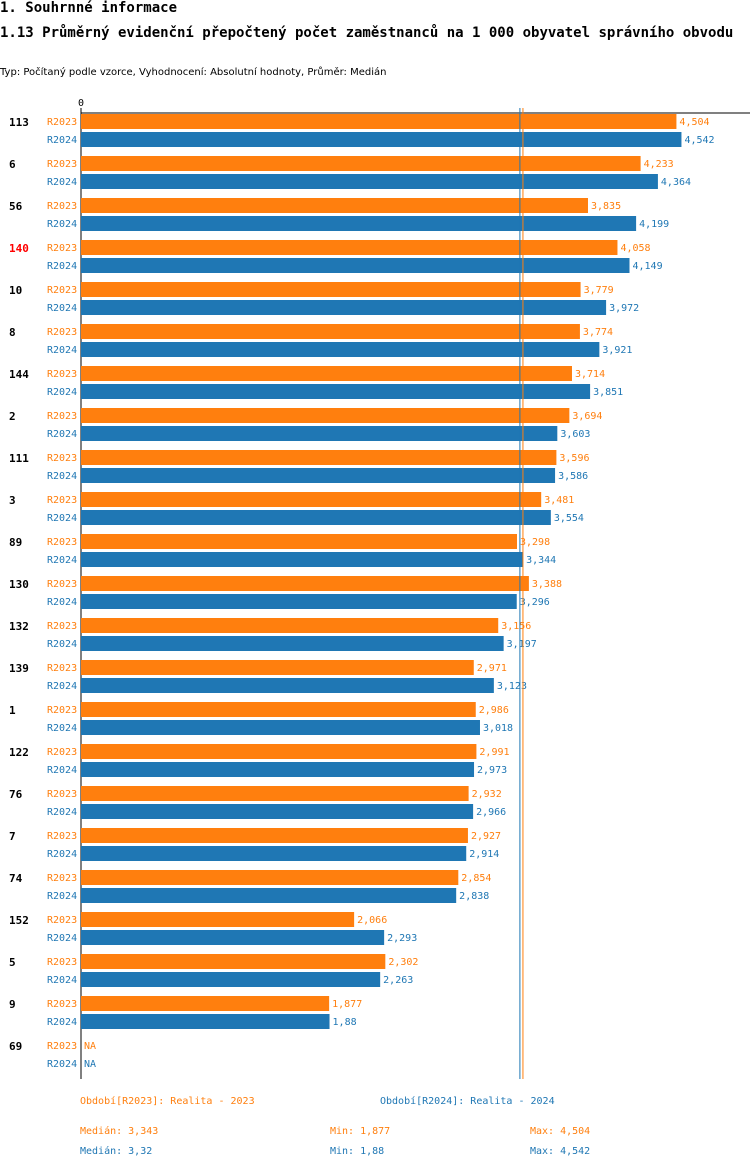 The height and width of the screenshot is (1170, 750). I want to click on data-label: 2,971, so click(492, 668).